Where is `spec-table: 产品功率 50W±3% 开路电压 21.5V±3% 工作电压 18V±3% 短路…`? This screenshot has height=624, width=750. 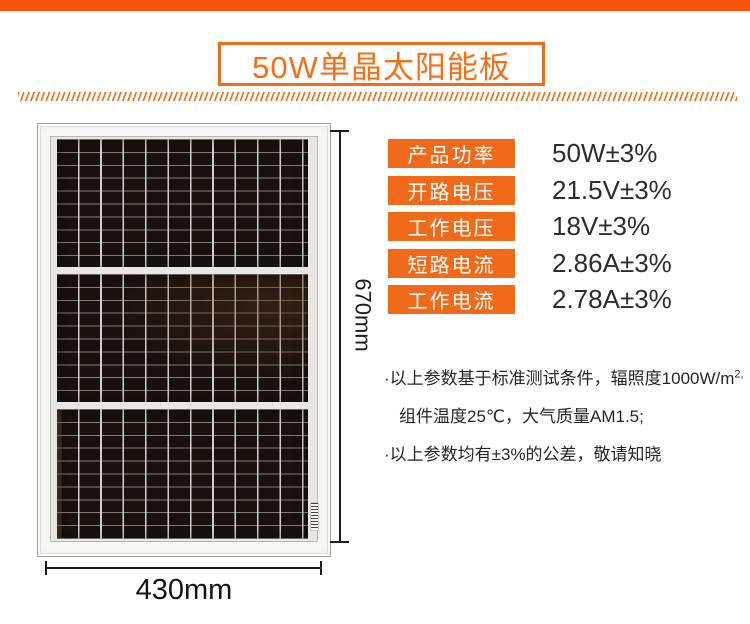
spec-table: 产品功率 50W±3% 开路电压 21.5V±3% 工作电压 18V±3% 短路… is located at coordinates (566, 230).